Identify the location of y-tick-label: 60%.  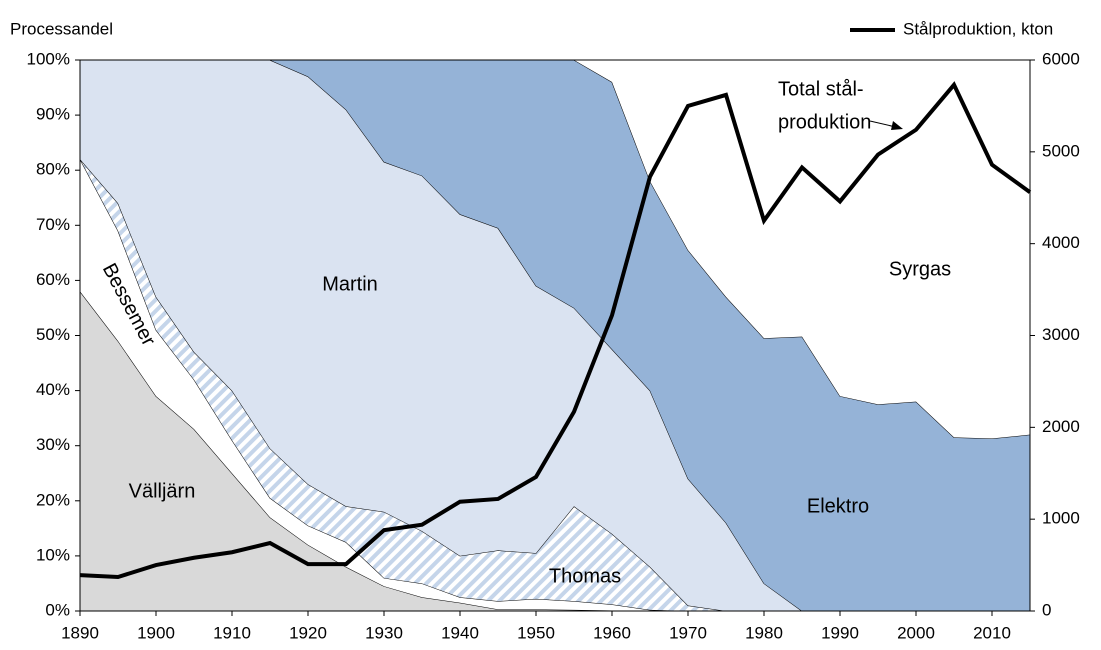
(53, 279).